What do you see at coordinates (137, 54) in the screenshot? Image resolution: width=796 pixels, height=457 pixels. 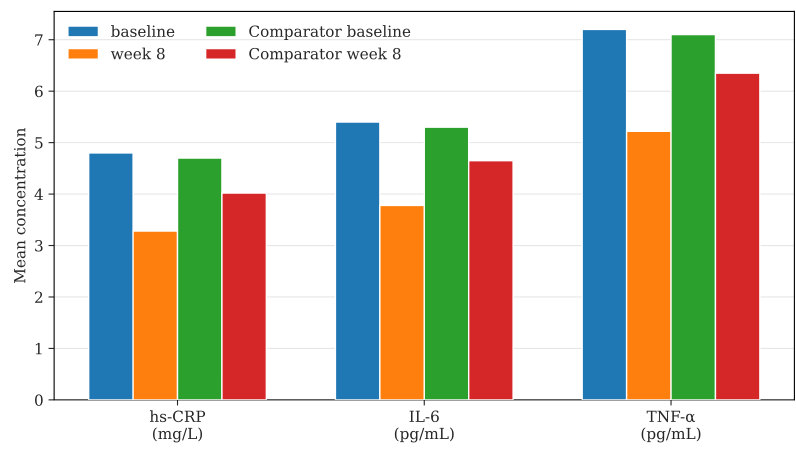 I see `legend-label: week 8` at bounding box center [137, 54].